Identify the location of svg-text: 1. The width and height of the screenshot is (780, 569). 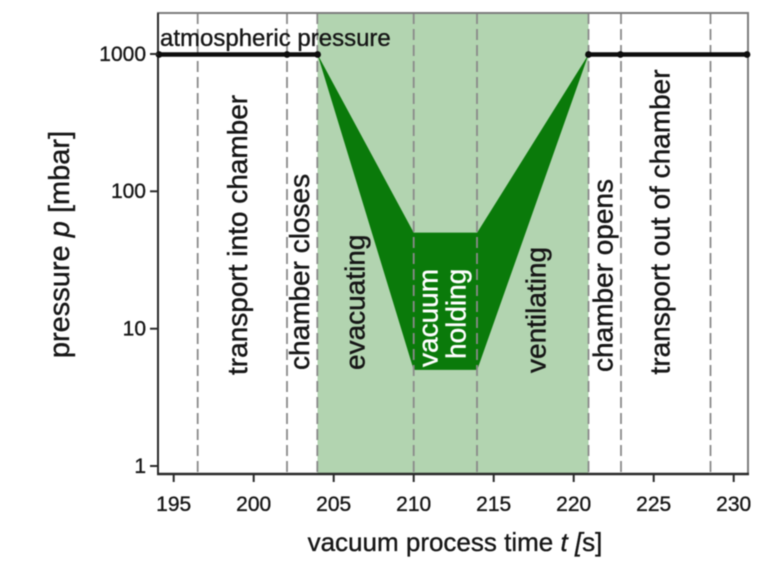
(140, 466).